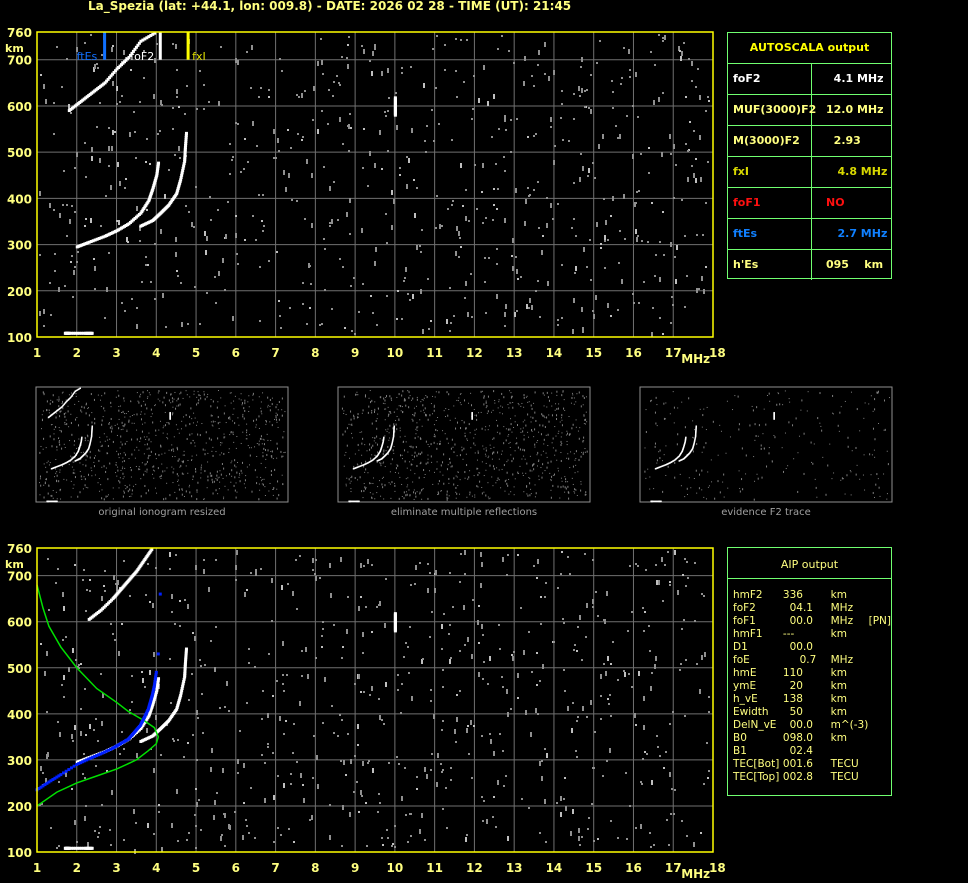 The height and width of the screenshot is (883, 968). What do you see at coordinates (880, 751) in the screenshot?
I see `aip-flag` at bounding box center [880, 751].